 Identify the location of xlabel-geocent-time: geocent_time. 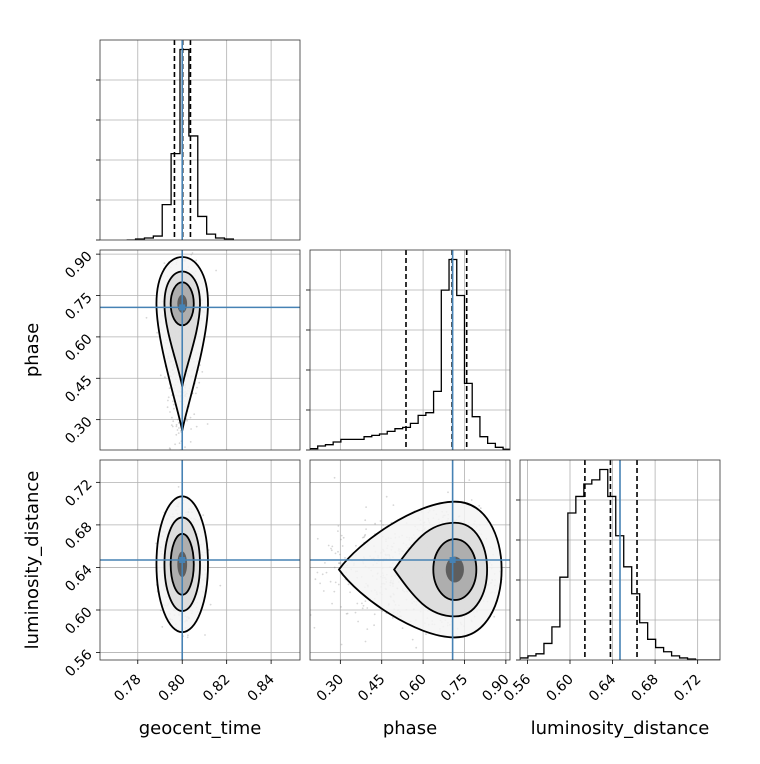
(200, 728).